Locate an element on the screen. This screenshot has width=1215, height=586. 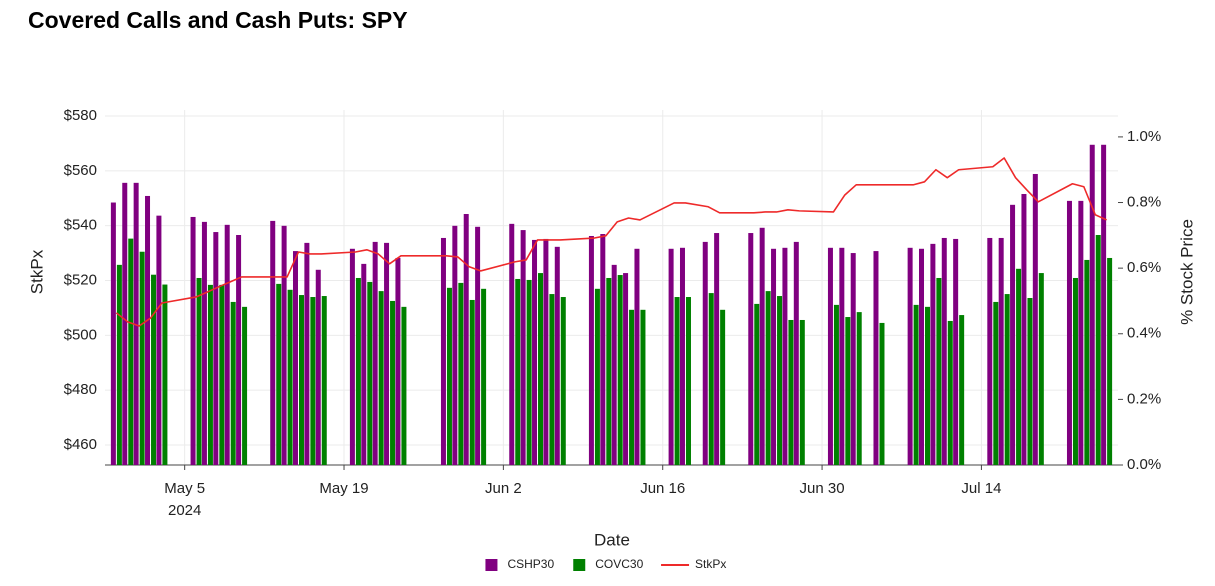
legend-label: COVC30 is located at coordinates (619, 564).